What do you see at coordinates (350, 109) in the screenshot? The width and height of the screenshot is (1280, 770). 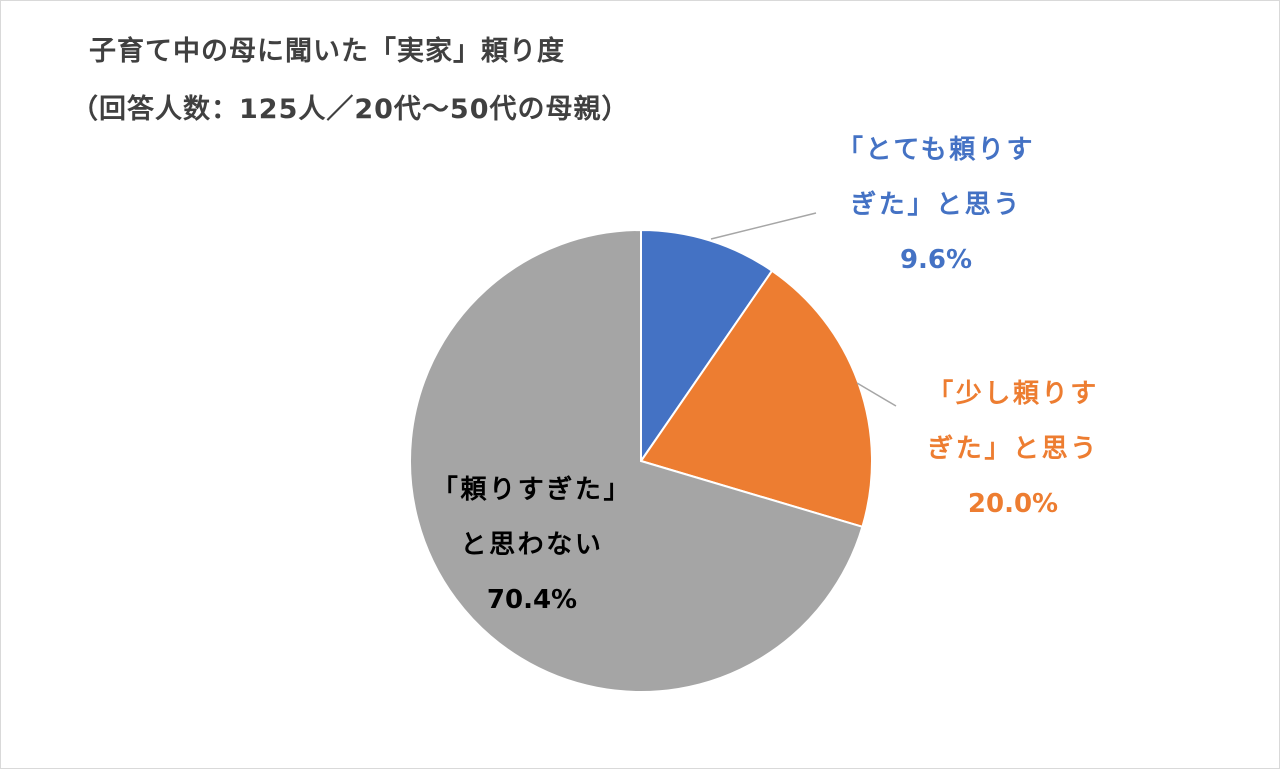 I see `chart-subtitle: （回答人数：125人／20代～50代の母親）` at bounding box center [350, 109].